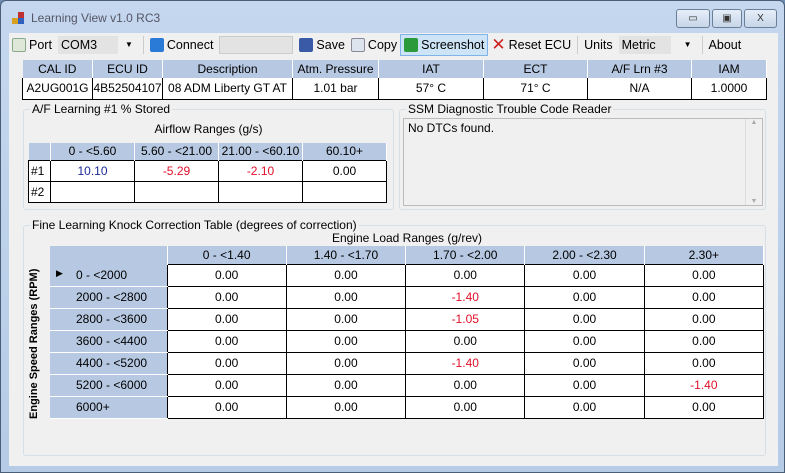 The image size is (785, 473). Describe the element at coordinates (87, 44) in the screenshot. I see `port-value: COM3` at that location.